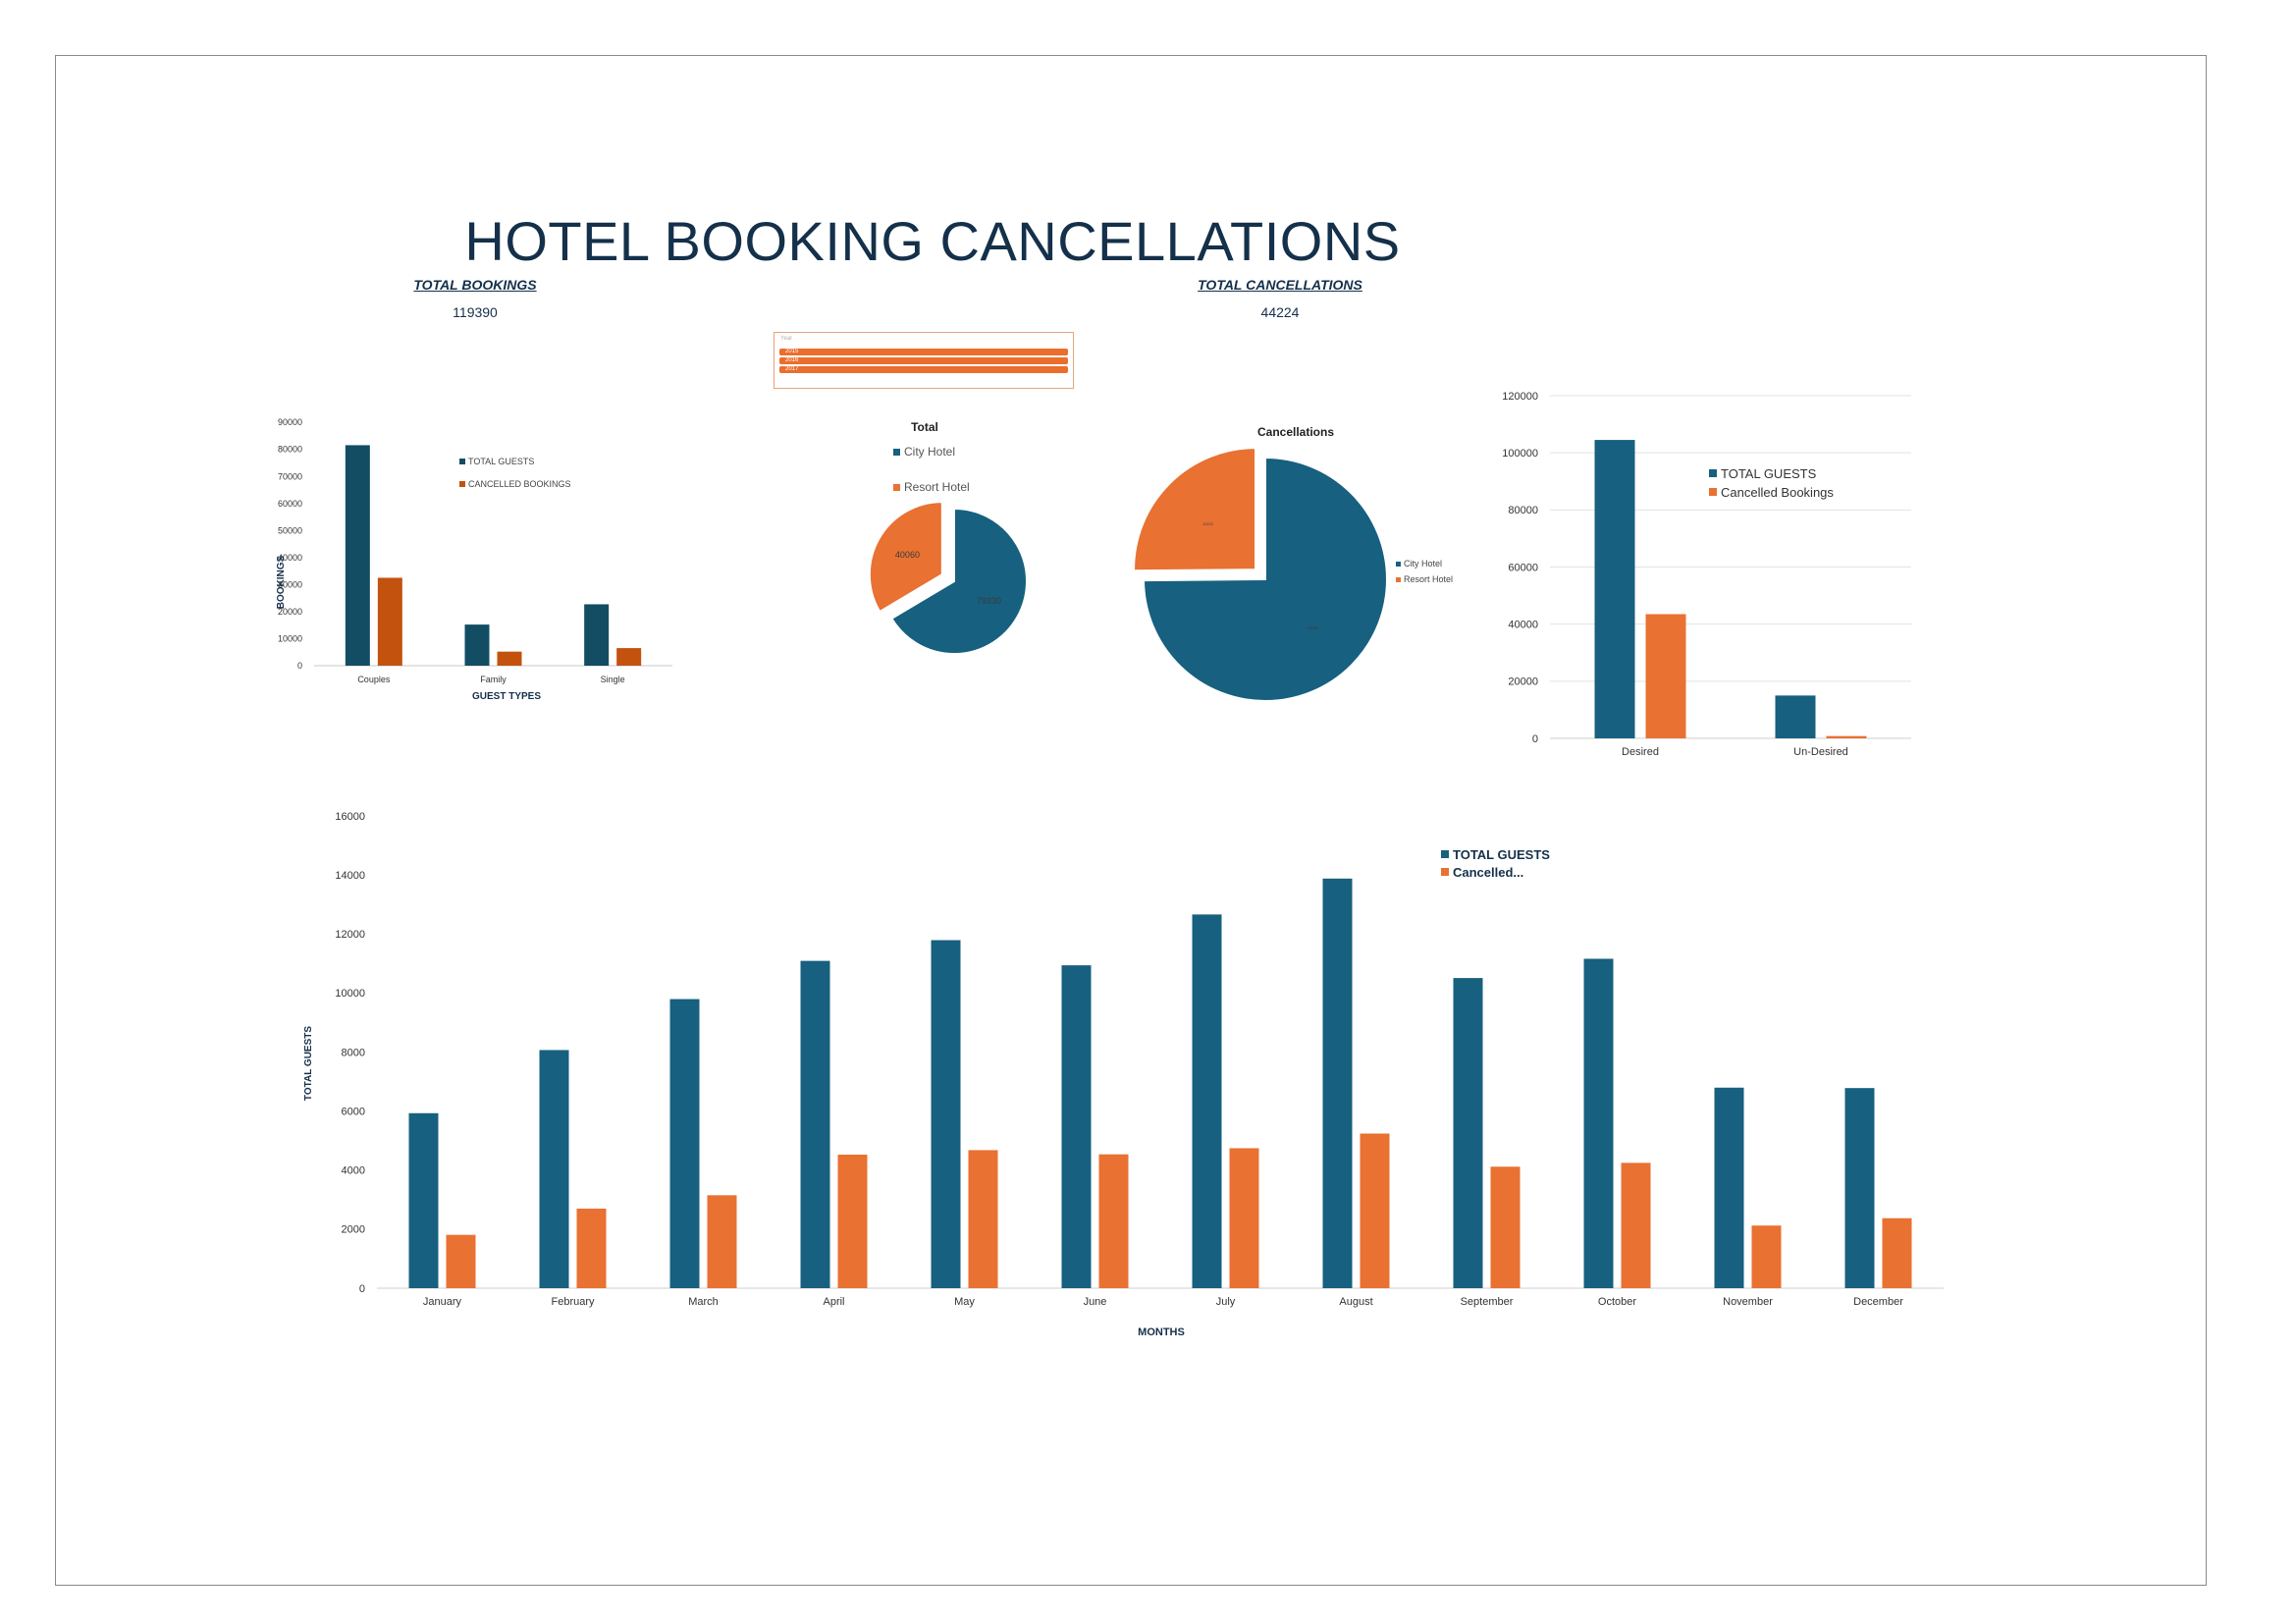 The width and height of the screenshot is (2296, 1623). Describe the element at coordinates (1296, 432) in the screenshot. I see `chart-title: Cancellations` at that location.